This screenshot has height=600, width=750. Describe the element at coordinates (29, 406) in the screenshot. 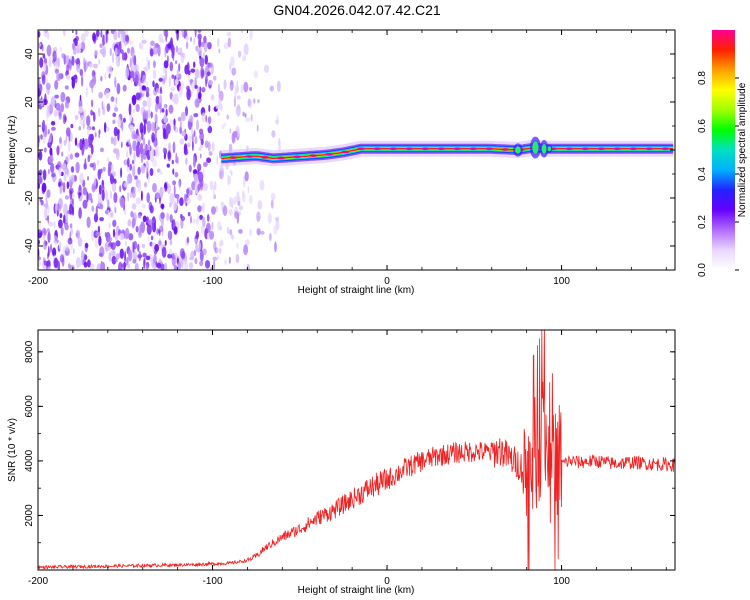

I see `snr-y-tick-label: 6000` at that location.